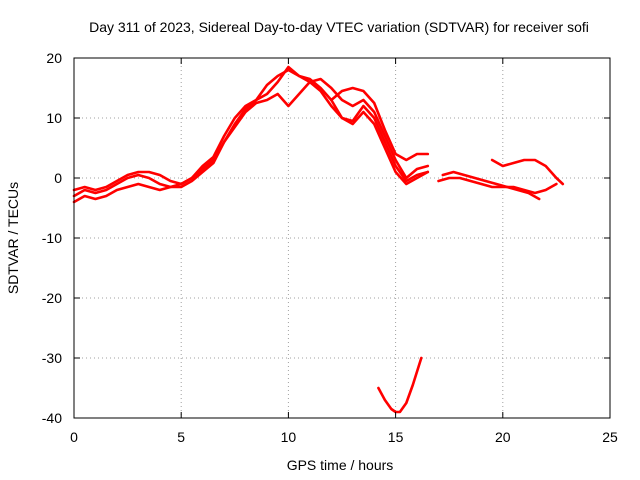 This screenshot has height=480, width=640. Describe the element at coordinates (181, 437) in the screenshot. I see `x-tick-label: 5` at that location.